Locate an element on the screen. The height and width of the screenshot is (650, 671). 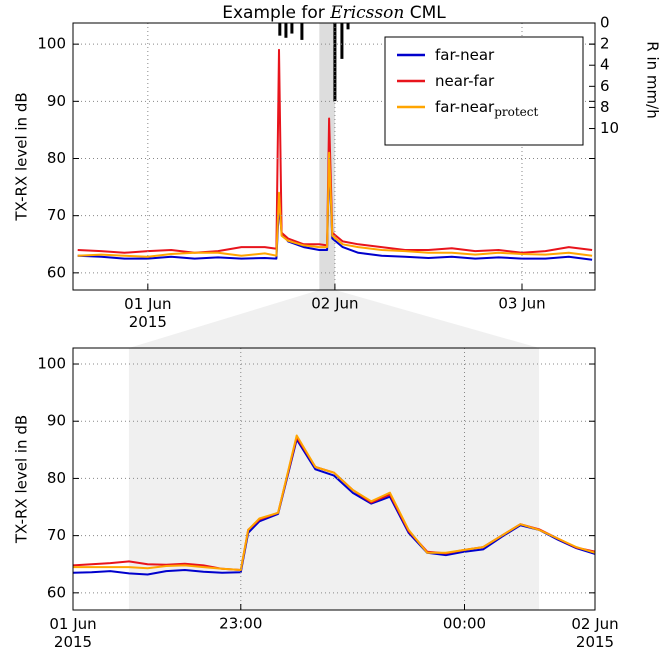
y2-tick-label: 4 is located at coordinates (605, 65).